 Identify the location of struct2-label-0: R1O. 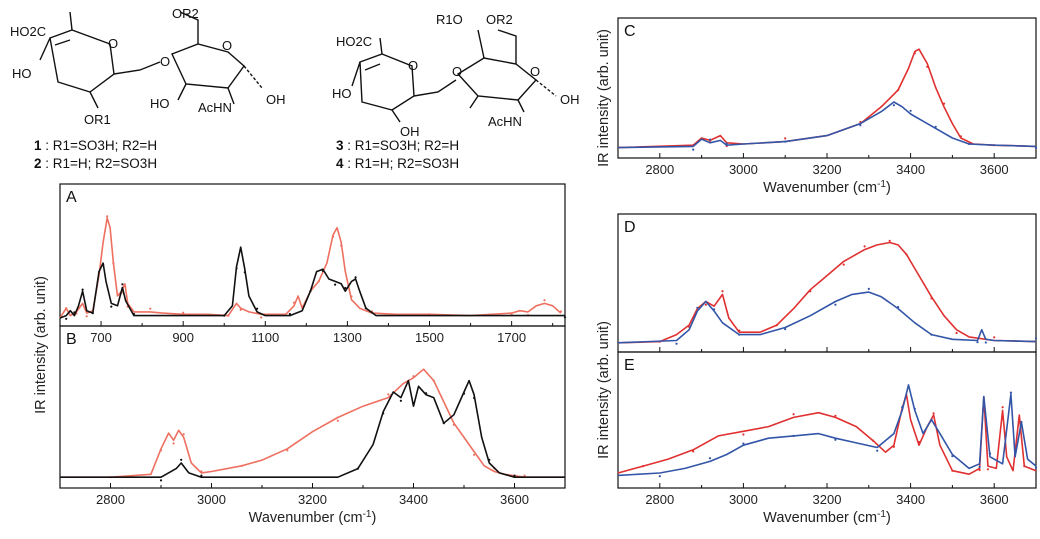
(449, 19).